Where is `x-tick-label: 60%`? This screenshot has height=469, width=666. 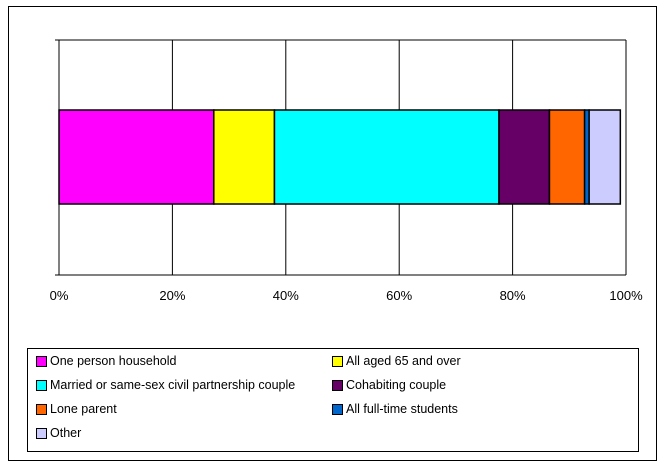 x-tick-label: 60% is located at coordinates (399, 295).